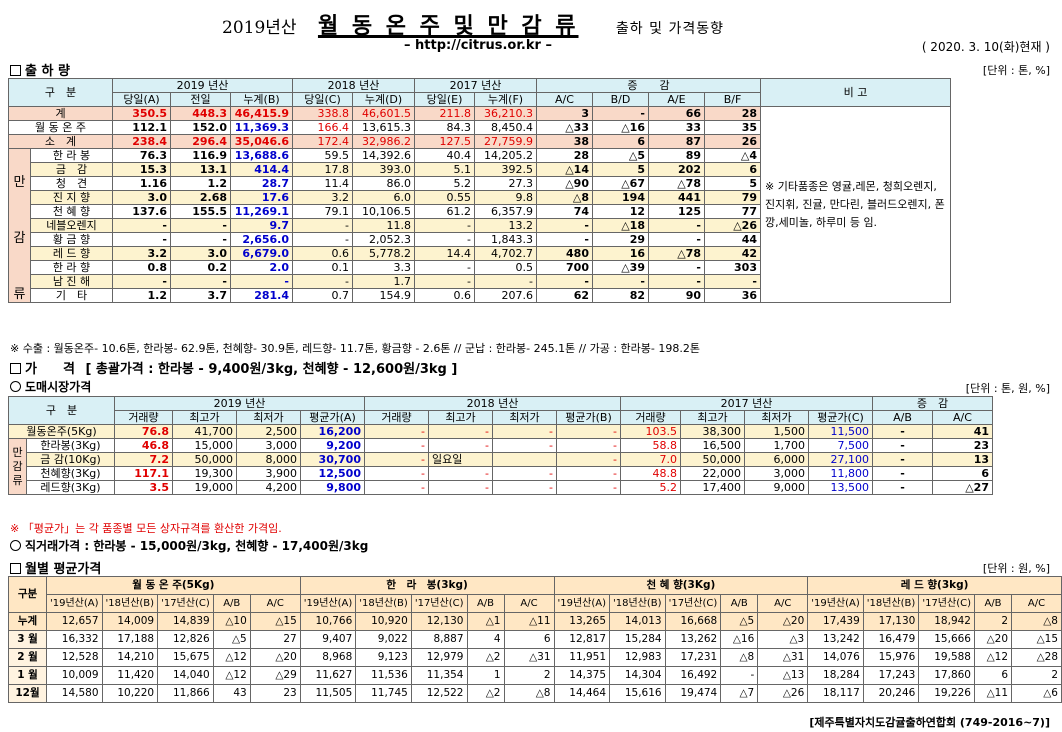 The width and height of the screenshot is (1062, 732). Describe the element at coordinates (261, 225) in the screenshot. I see `table-cell: 9.7` at that location.